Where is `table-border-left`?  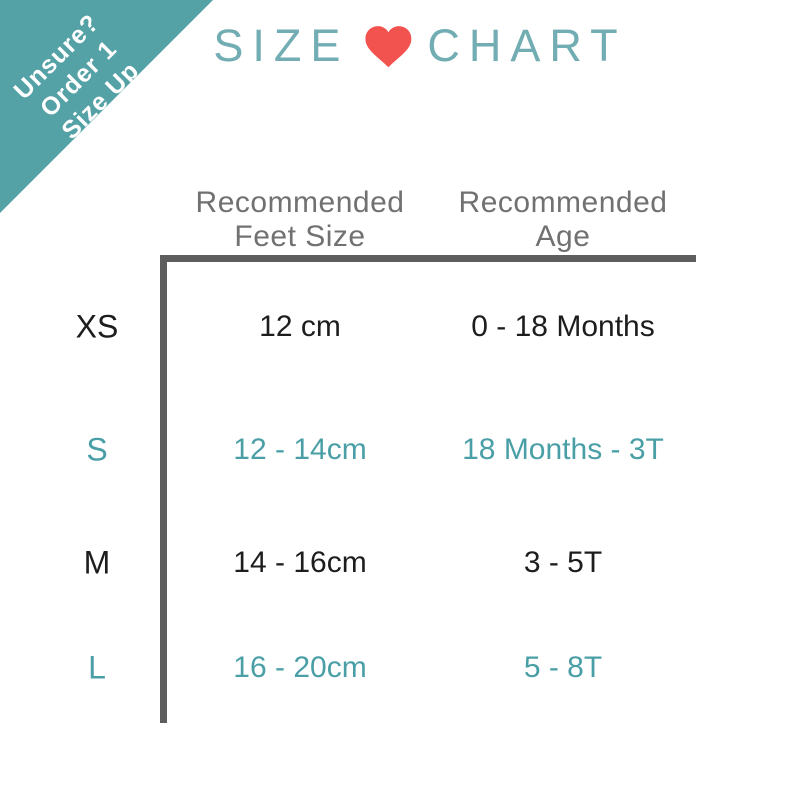
table-border-left is located at coordinates (163, 489).